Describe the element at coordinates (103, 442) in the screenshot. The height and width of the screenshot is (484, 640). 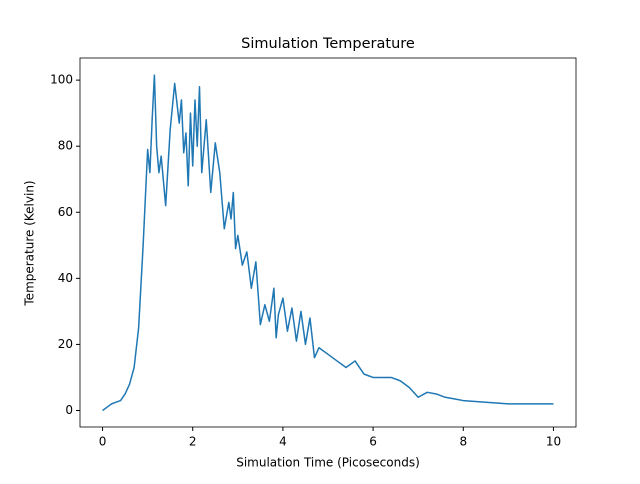
I see `x-tick-label: 0` at that location.